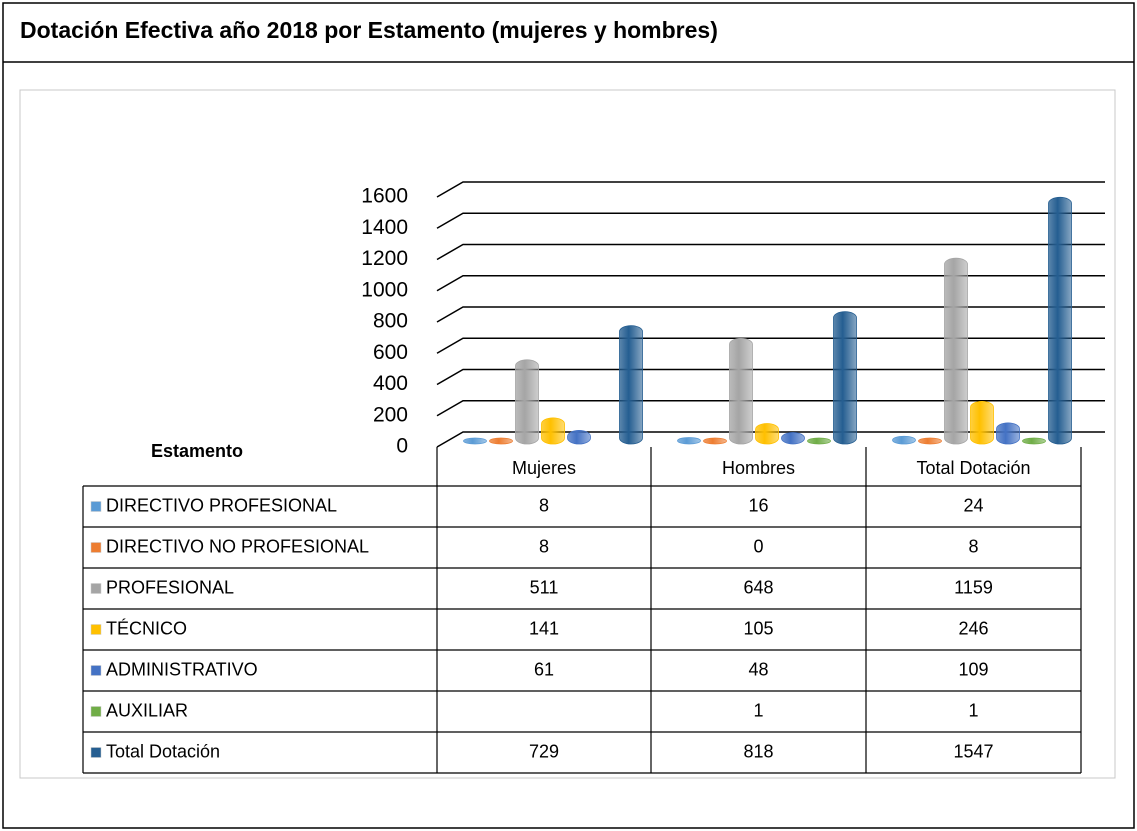 Image resolution: width=1137 pixels, height=831 pixels. Describe the element at coordinates (390, 414) in the screenshot. I see `y-tick-label: 200` at that location.